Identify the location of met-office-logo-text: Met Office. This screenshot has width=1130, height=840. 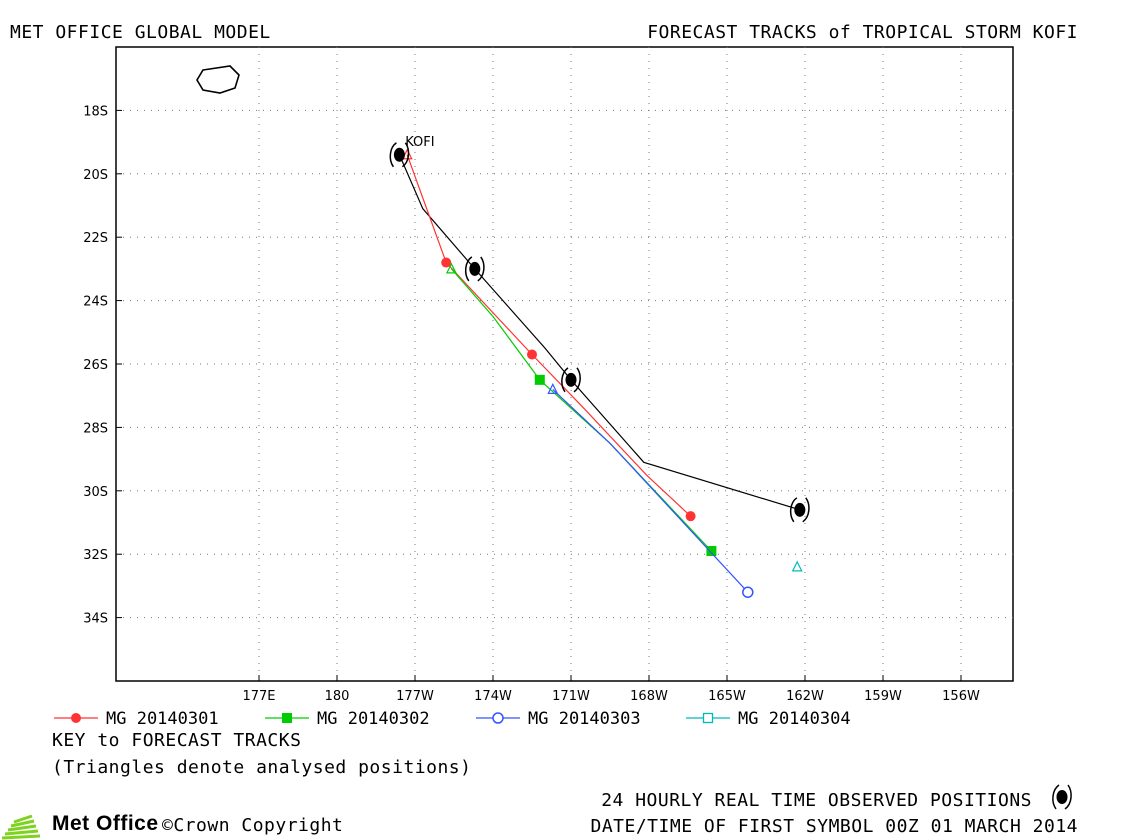
(105, 823).